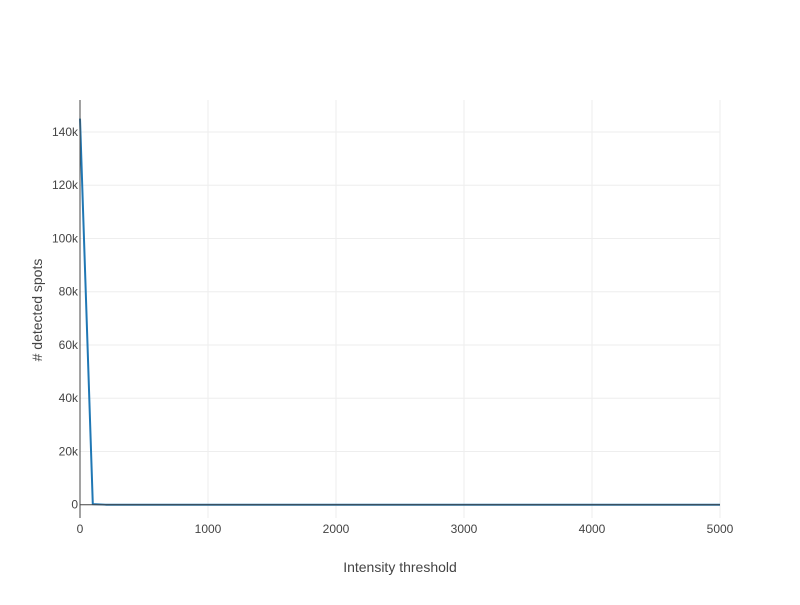 The height and width of the screenshot is (605, 800). Describe the element at coordinates (37, 310) in the screenshot. I see `y-axis-title: # detected spots` at that location.